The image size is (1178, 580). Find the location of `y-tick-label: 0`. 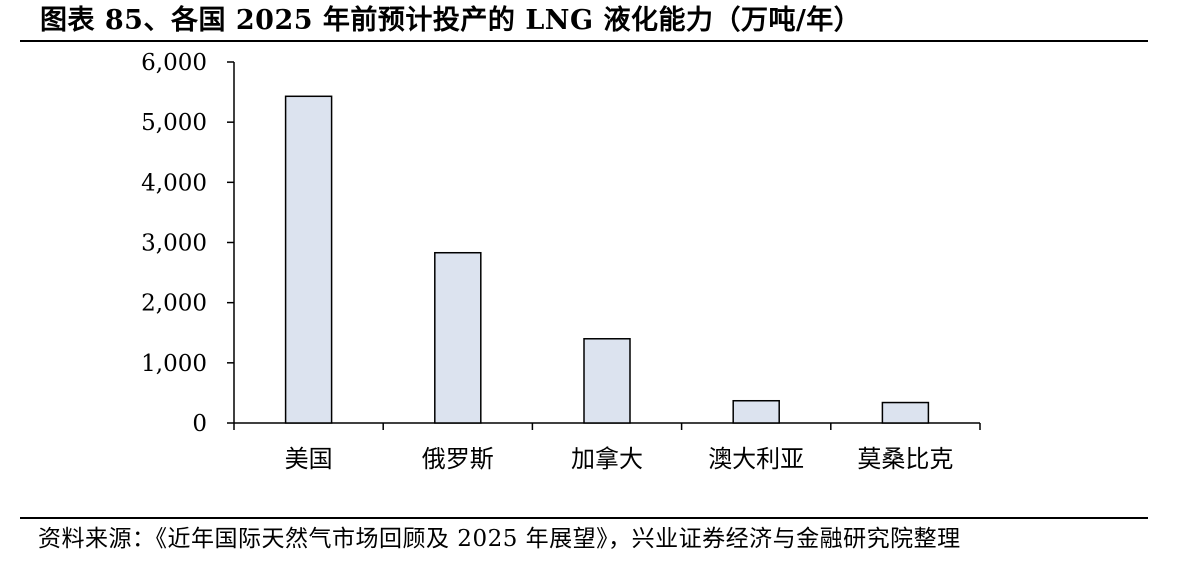

y-tick-label: 0 is located at coordinates (199, 424).